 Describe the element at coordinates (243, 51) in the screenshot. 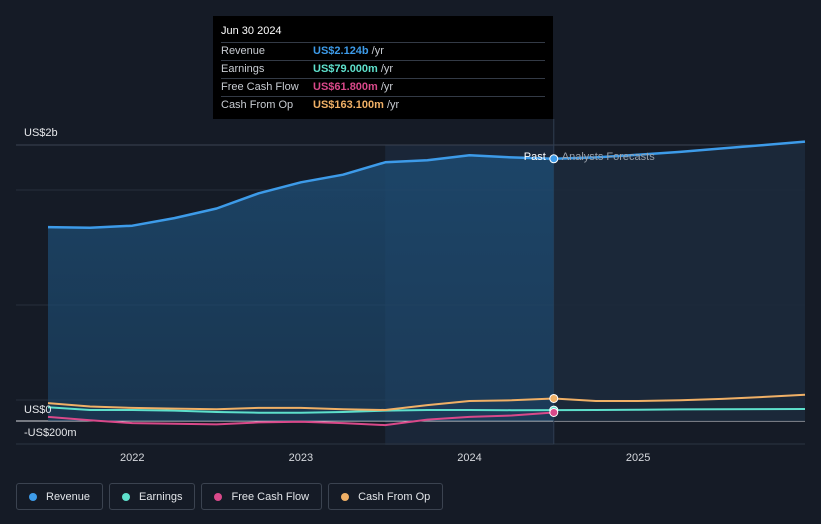

I see `tooltip-label: Revenue` at that location.